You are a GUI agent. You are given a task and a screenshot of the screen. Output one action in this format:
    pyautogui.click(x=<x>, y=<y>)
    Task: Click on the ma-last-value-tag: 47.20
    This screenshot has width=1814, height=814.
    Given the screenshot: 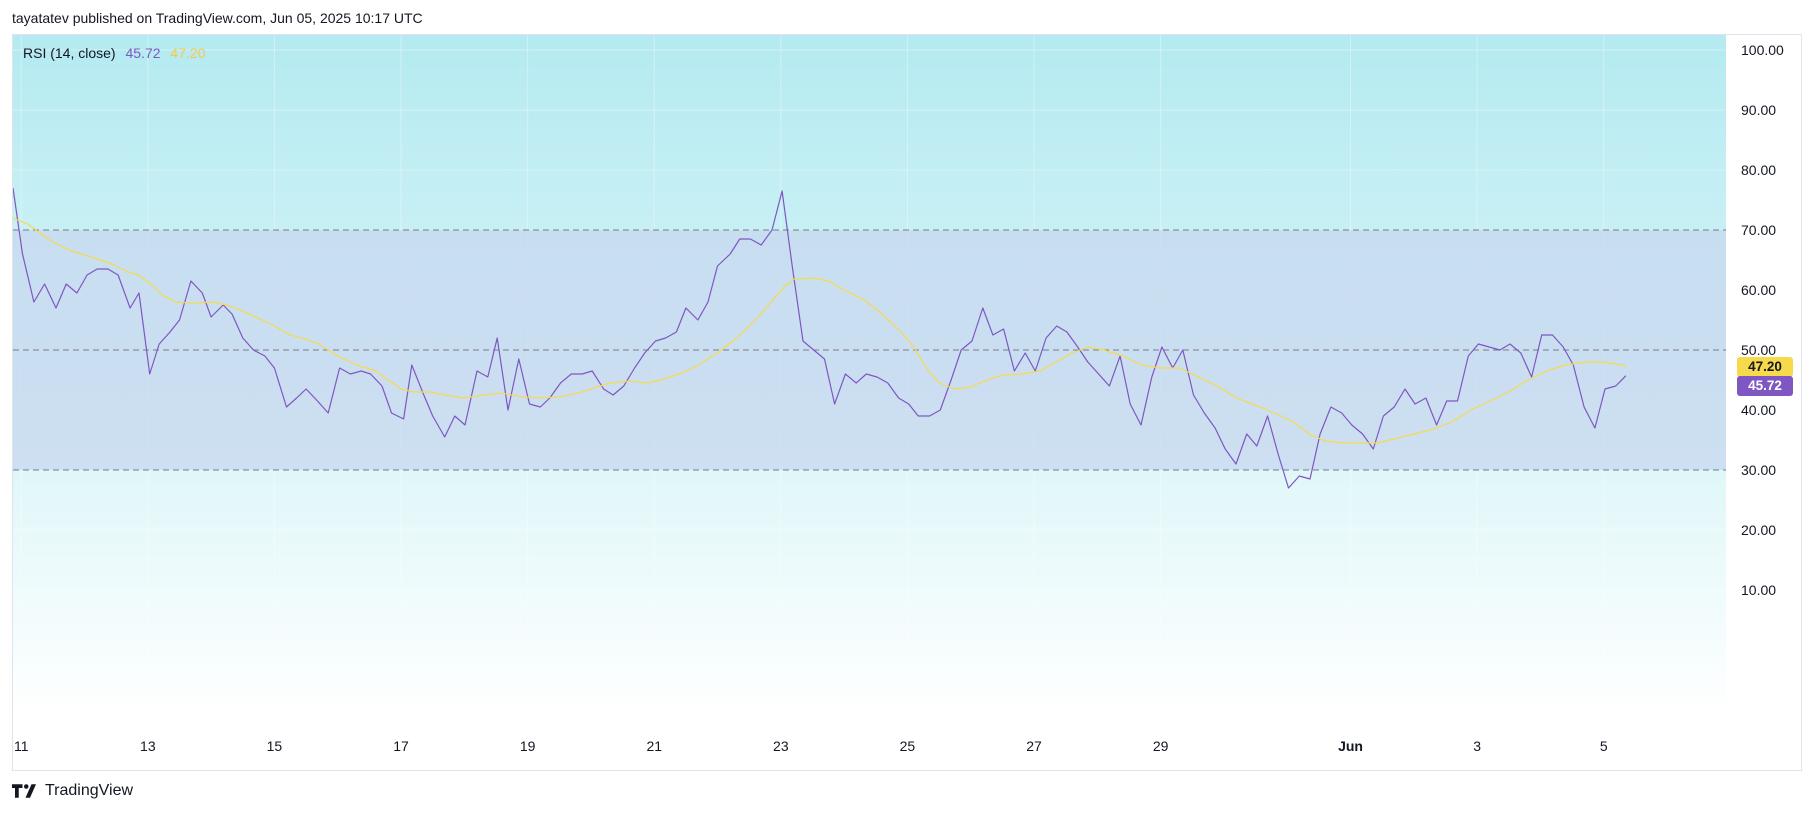 What is the action you would take?
    pyautogui.click(x=1765, y=366)
    